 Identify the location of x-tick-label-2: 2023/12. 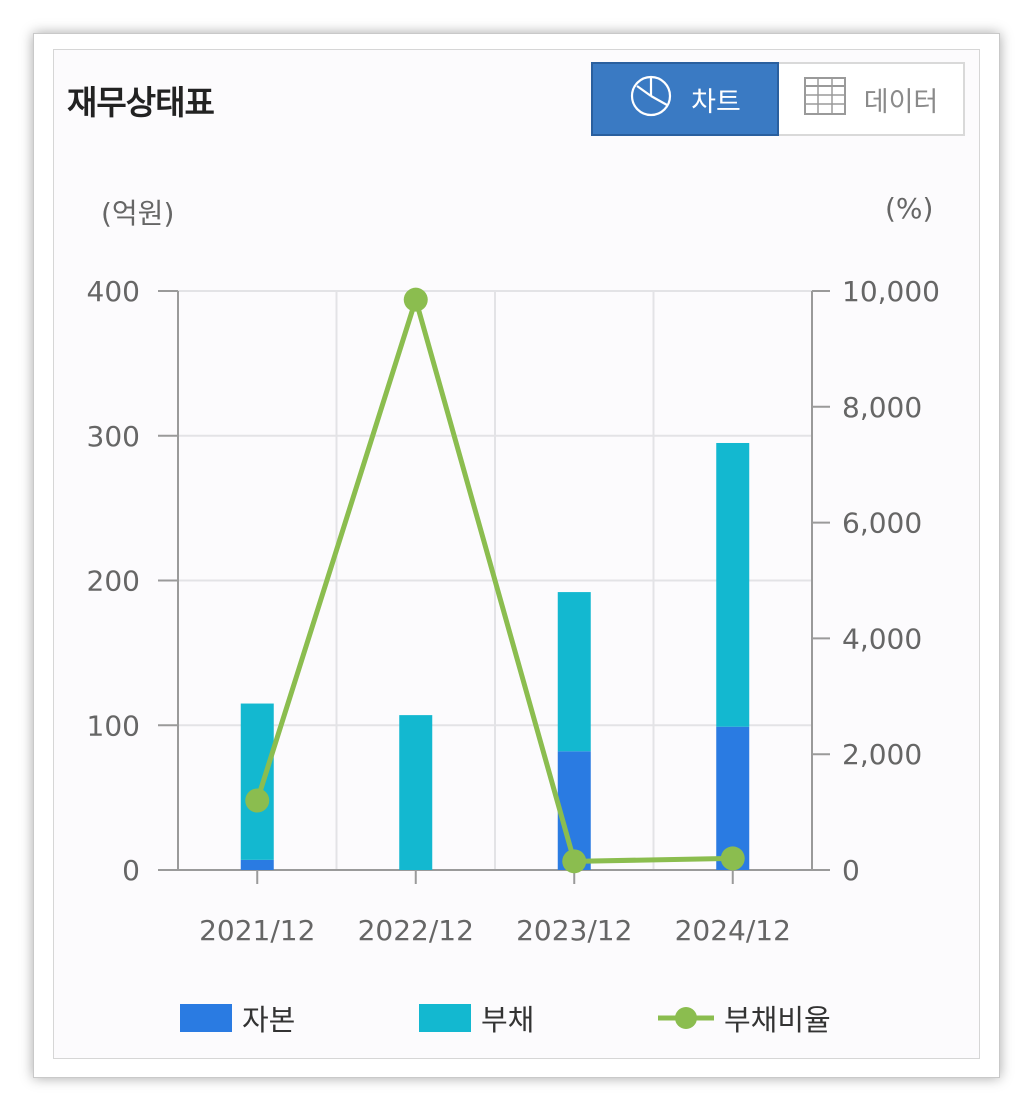
(574, 930).